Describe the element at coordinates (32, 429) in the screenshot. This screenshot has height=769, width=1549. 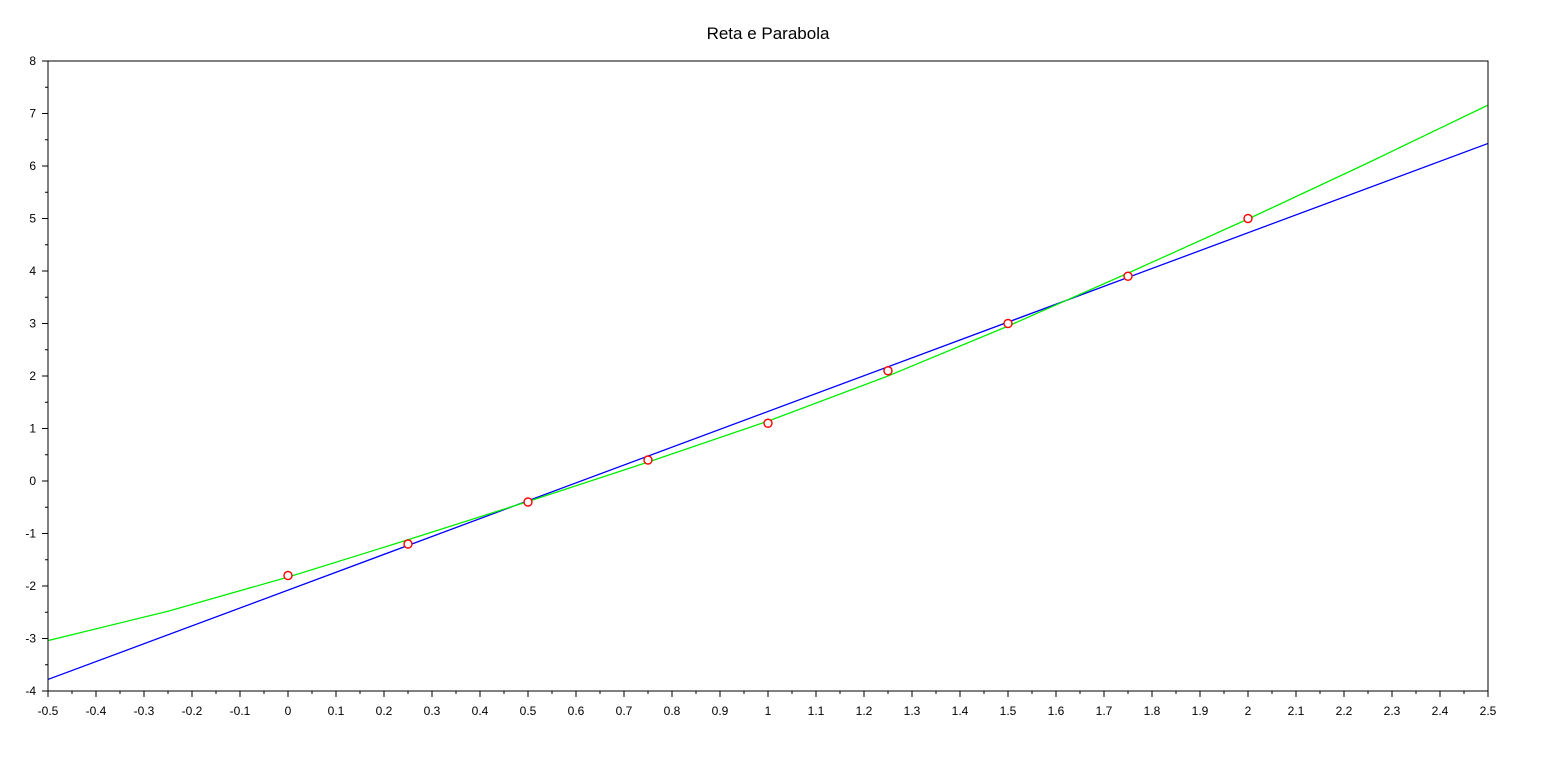
I see `y-tick-label: 1` at that location.